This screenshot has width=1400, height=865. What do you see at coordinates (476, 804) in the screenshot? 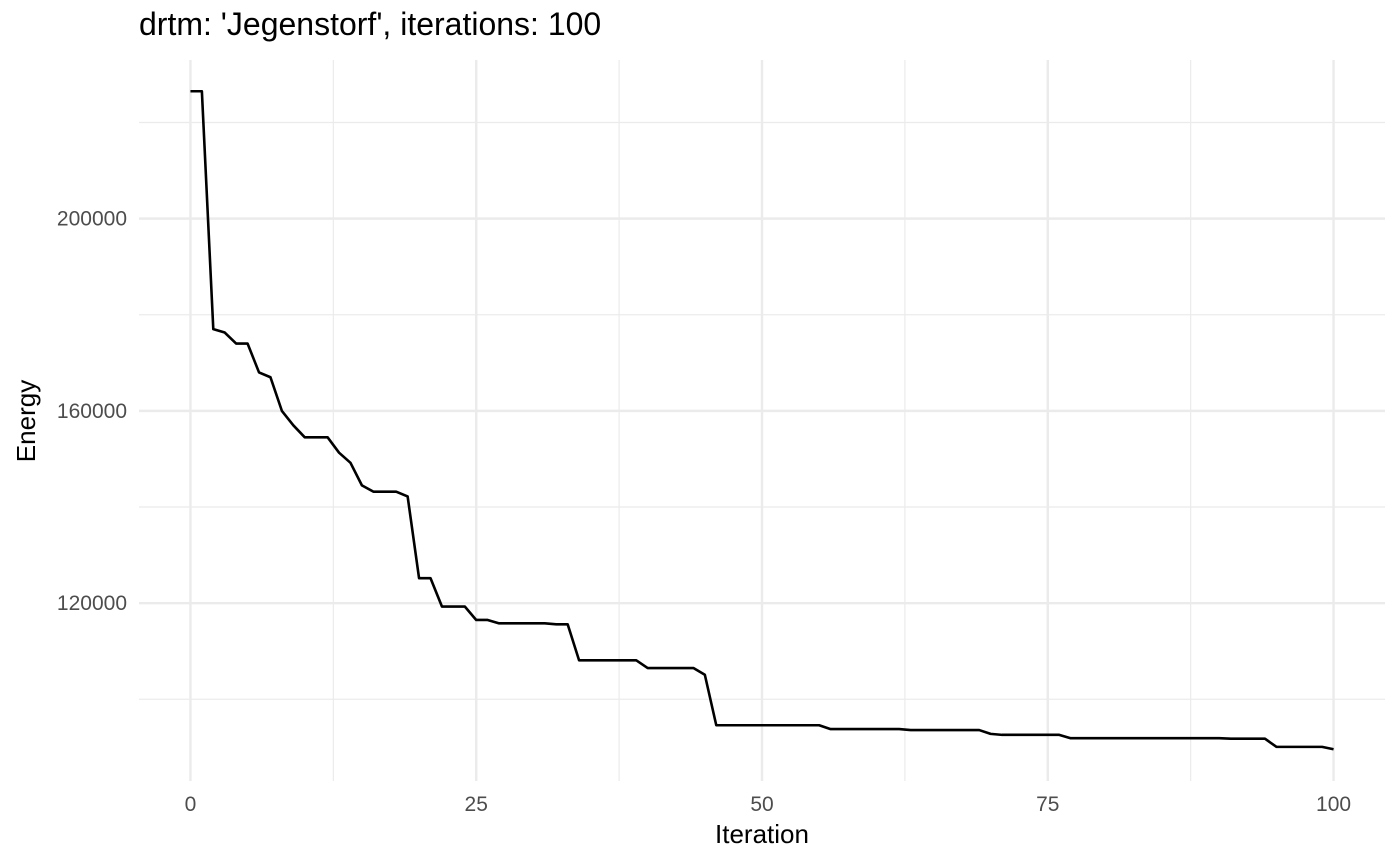
I see `x-tick-label: 25` at bounding box center [476, 804].